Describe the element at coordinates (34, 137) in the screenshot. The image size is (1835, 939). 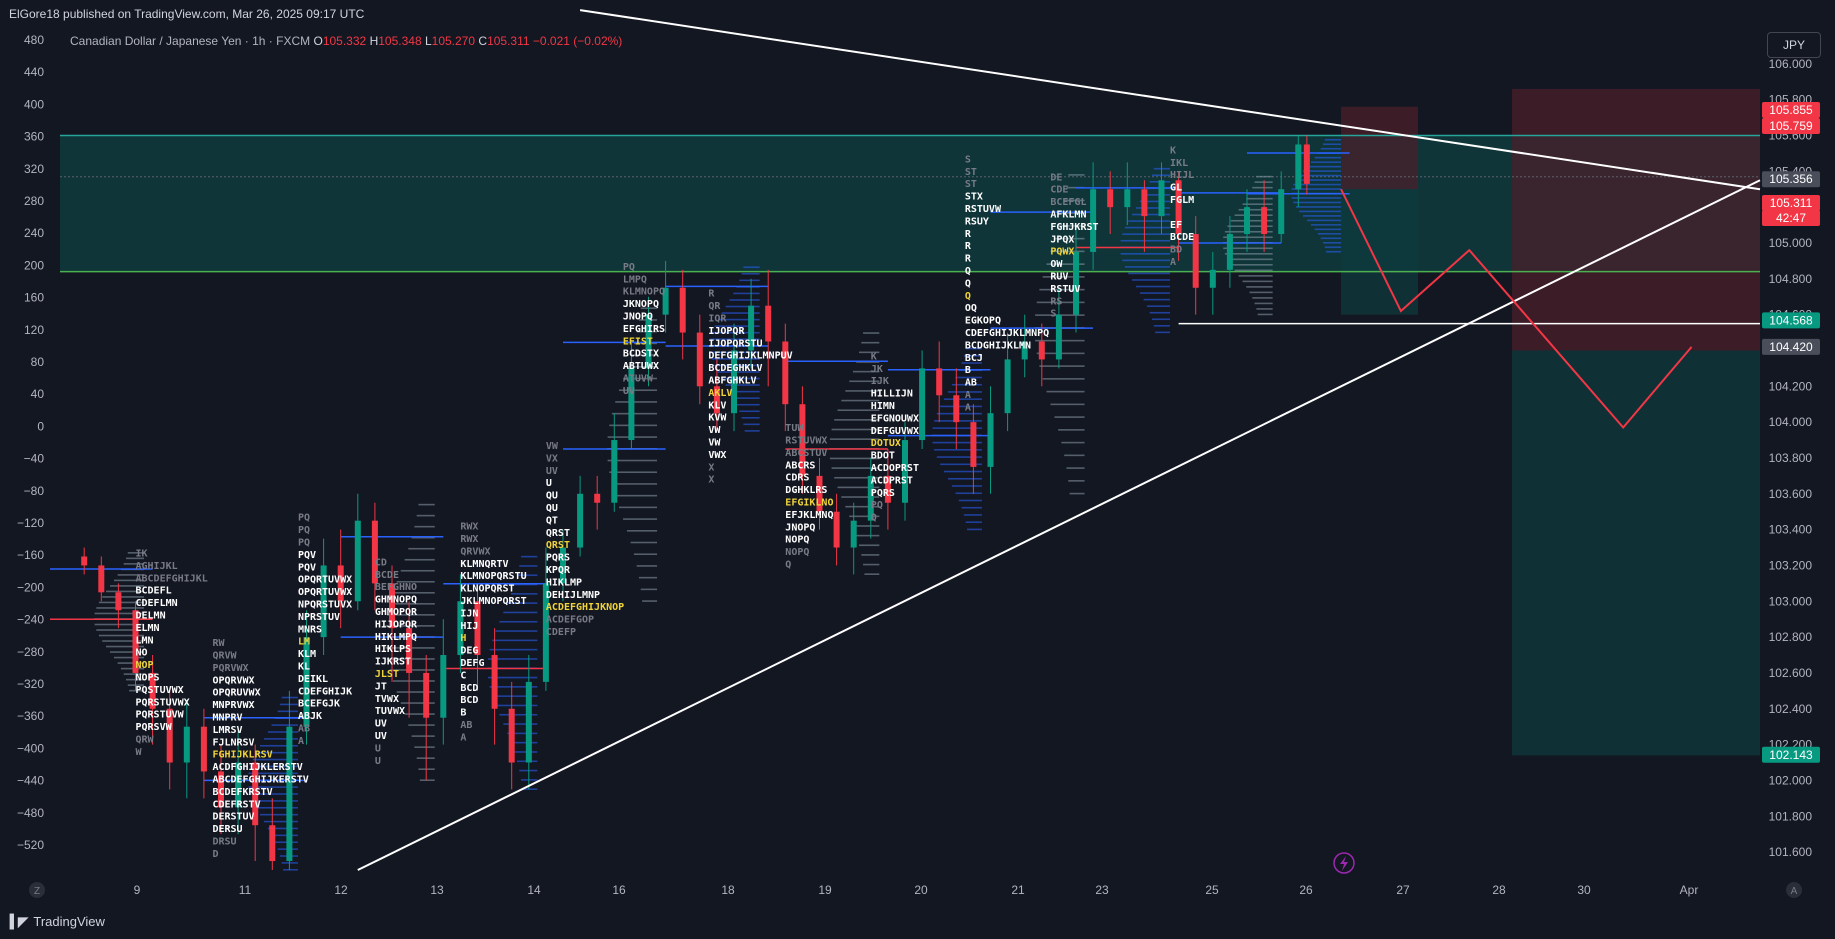
I see `left-axis-label: 360` at that location.